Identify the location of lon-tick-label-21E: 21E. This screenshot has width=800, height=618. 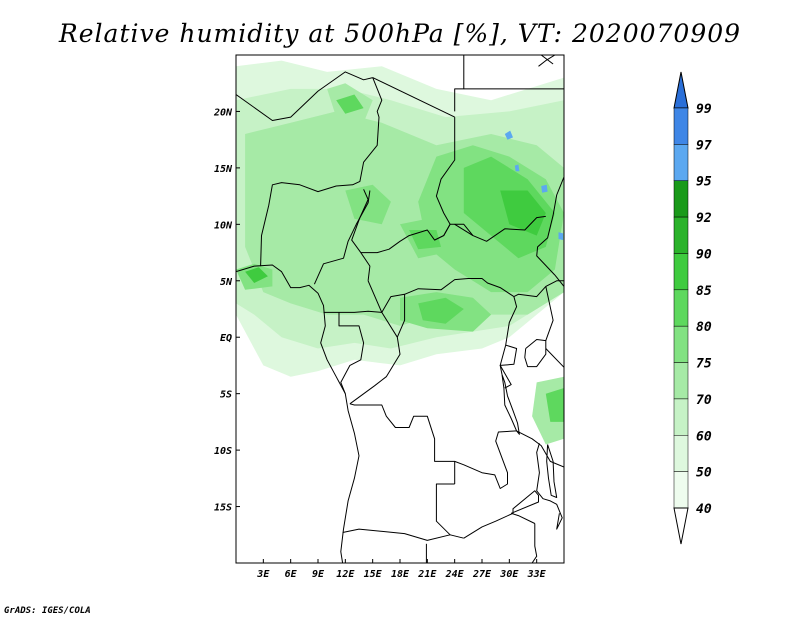
(427, 574).